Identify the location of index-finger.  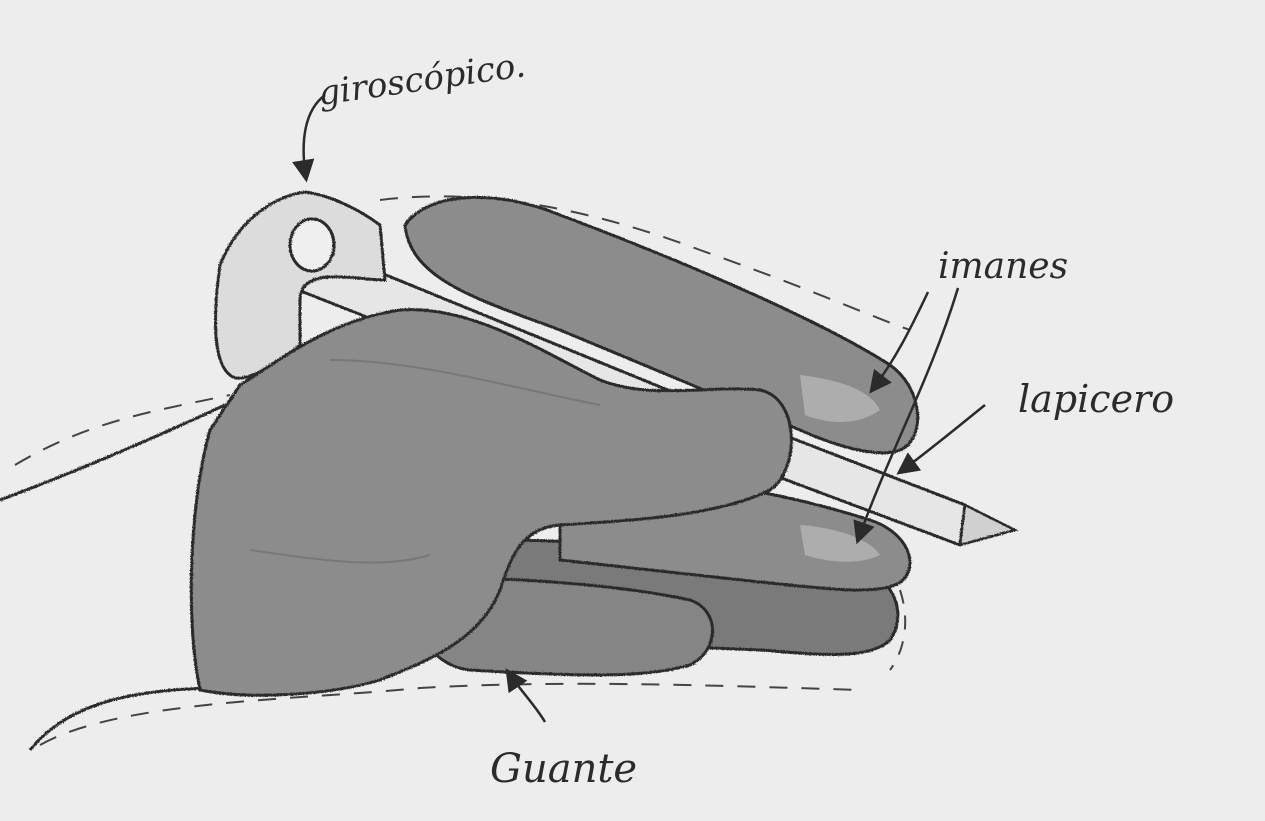
(661, 325).